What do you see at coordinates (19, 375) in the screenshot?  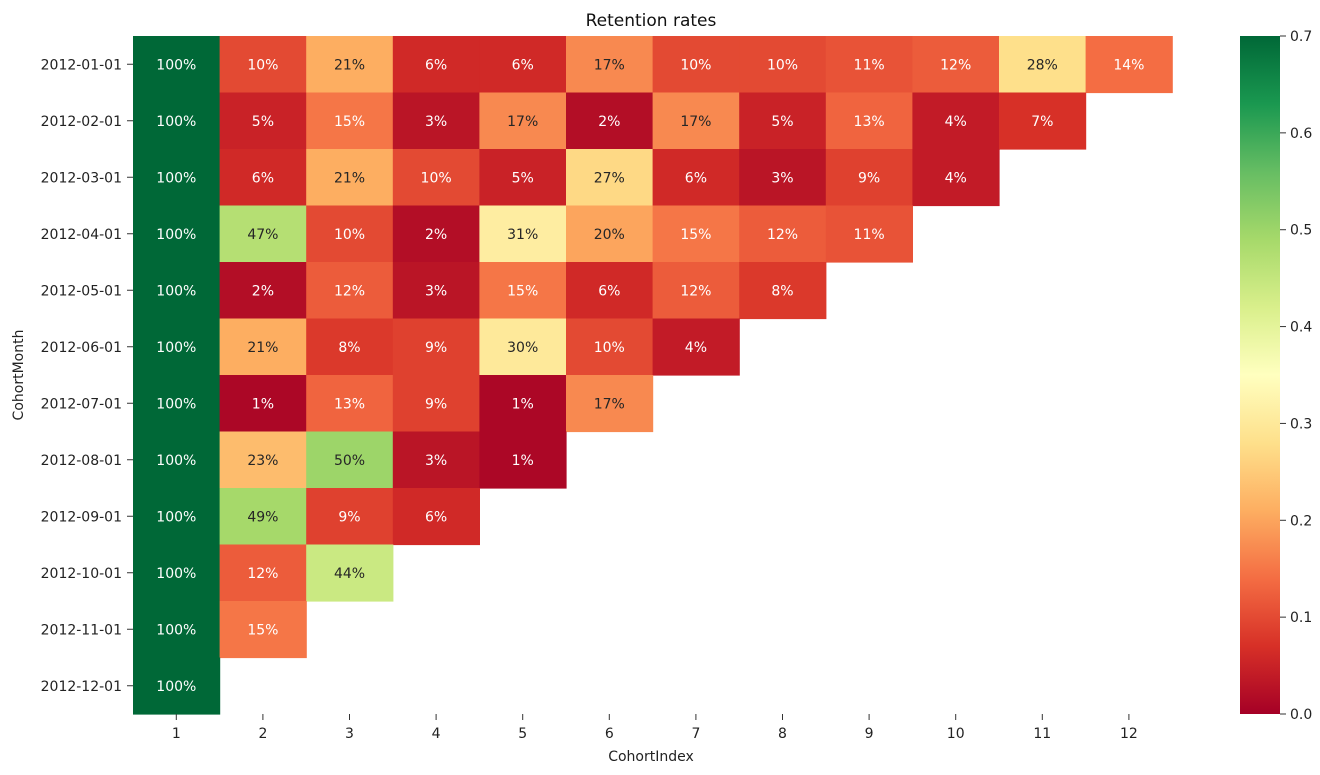 I see `y-axis-title: CohortMonth` at bounding box center [19, 375].